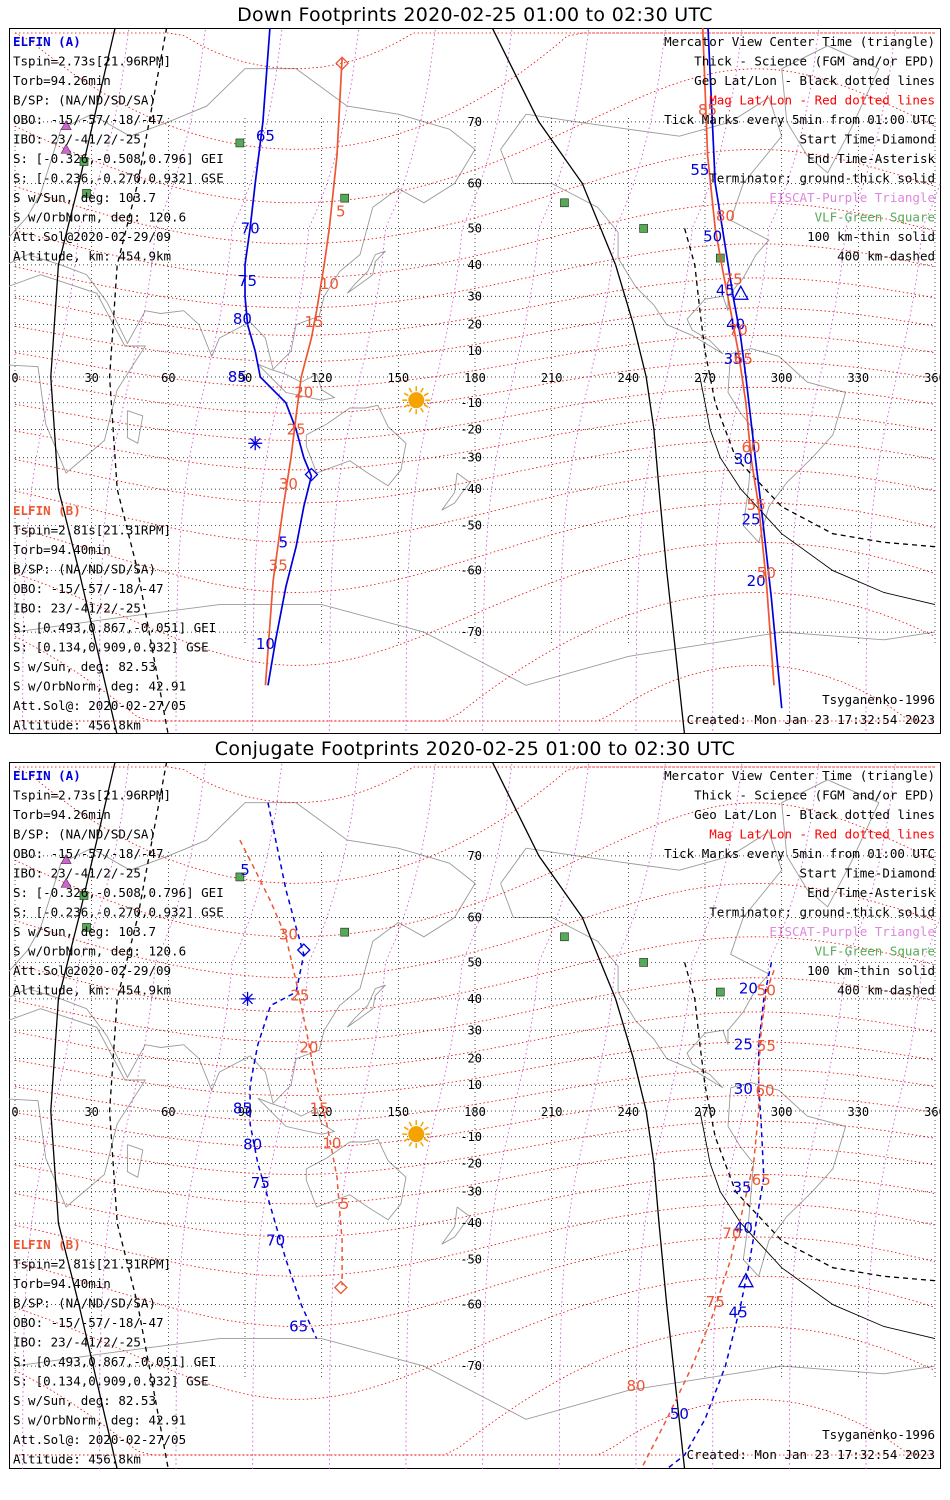 This screenshot has height=1500, width=950. What do you see at coordinates (738, 1312) in the screenshot?
I see `time-tick-label: 45` at bounding box center [738, 1312].